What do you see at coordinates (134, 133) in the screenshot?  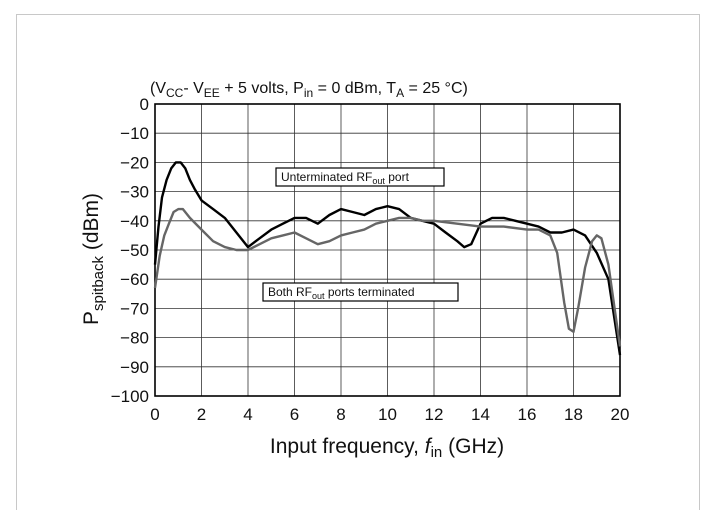 I see `y-tick-label: −10` at bounding box center [134, 133].